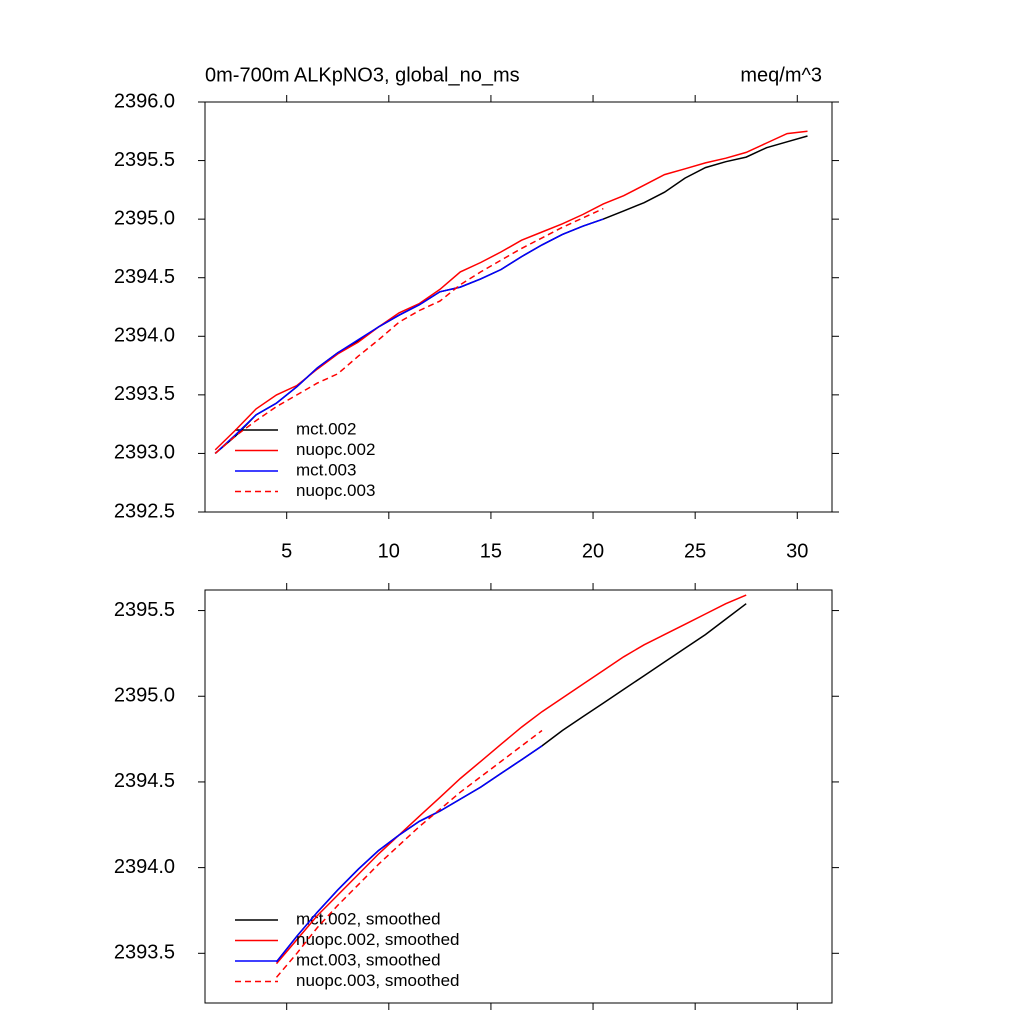 This screenshot has height=1024, width=1024. Describe the element at coordinates (144, 453) in the screenshot. I see `y-tick-label: 2393.0` at that location.